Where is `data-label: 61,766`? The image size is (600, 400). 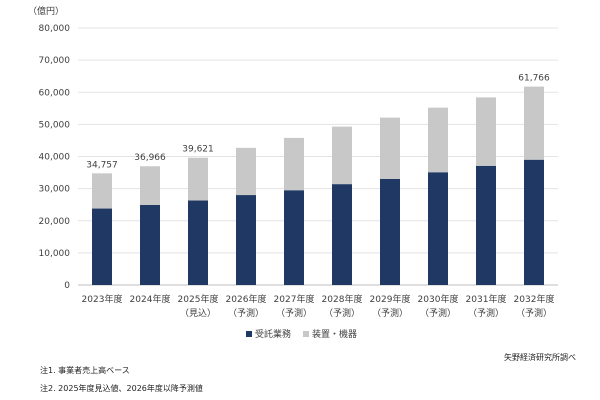 data-label: 61,766 is located at coordinates (534, 79).